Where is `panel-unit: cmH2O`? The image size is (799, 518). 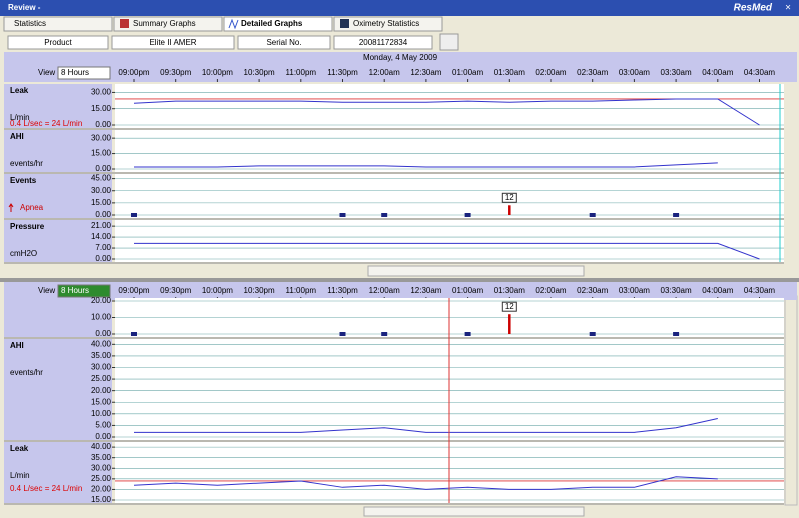 panel-unit: cmH2O is located at coordinates (23, 253).